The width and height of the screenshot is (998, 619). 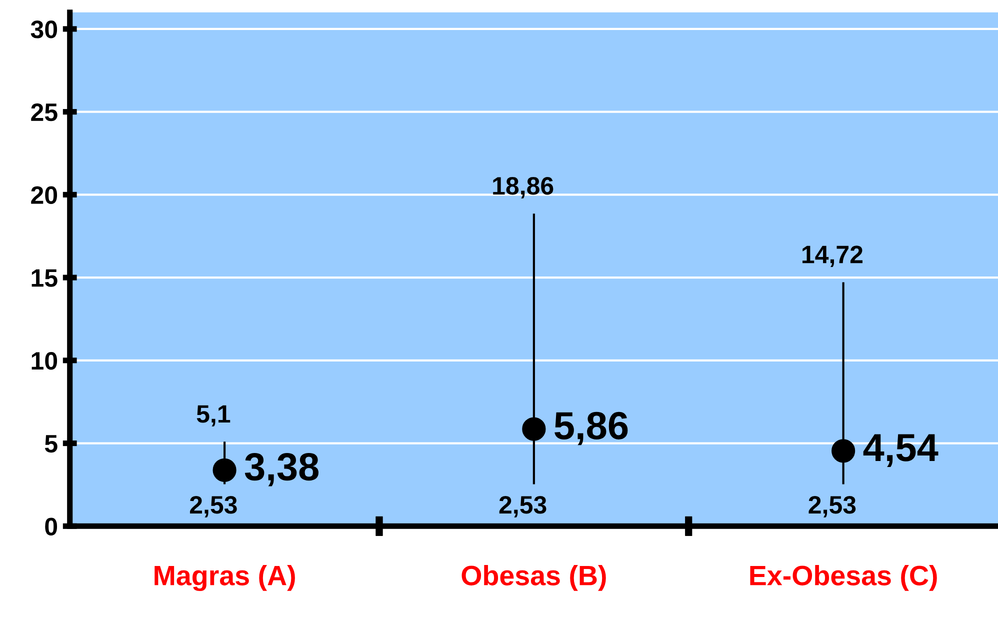 I want to click on y-tick-label: 5, so click(x=51, y=444).